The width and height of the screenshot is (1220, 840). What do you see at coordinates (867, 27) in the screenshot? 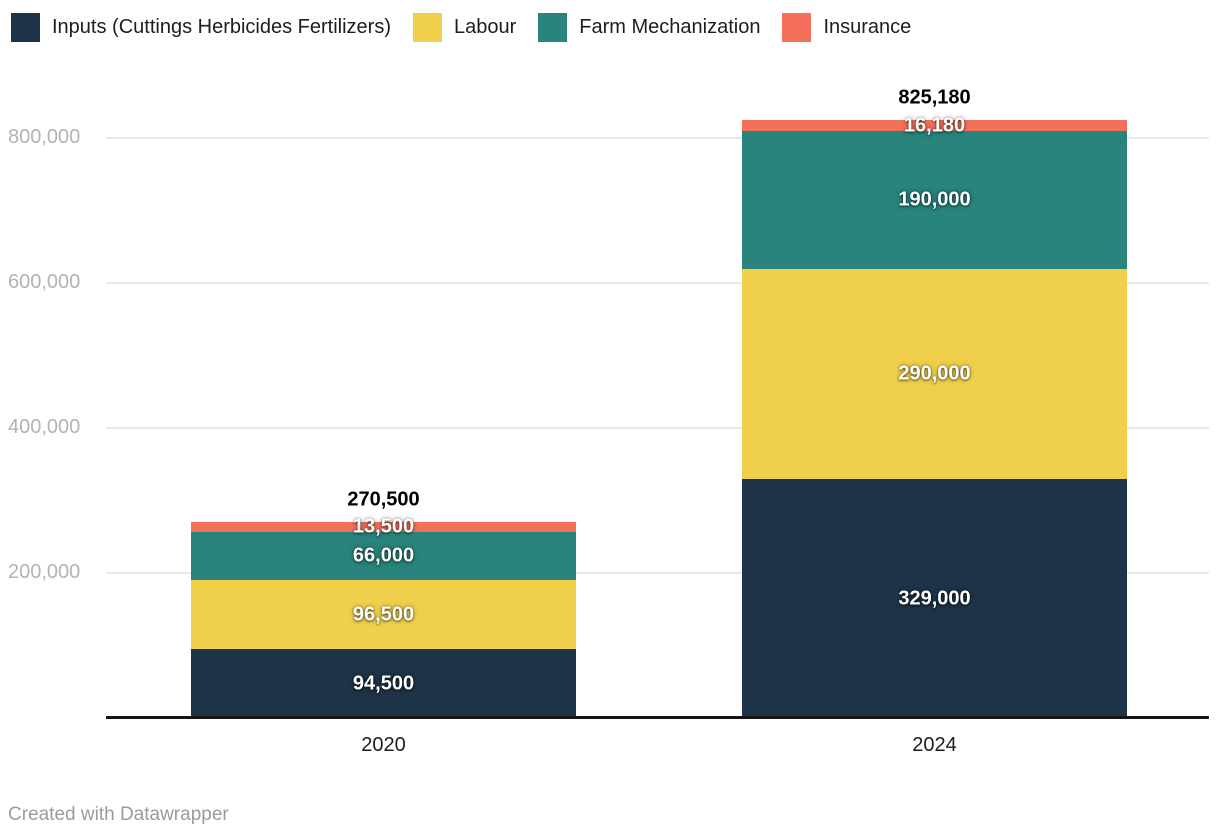
I see `legend-label: Insurance` at bounding box center [867, 27].